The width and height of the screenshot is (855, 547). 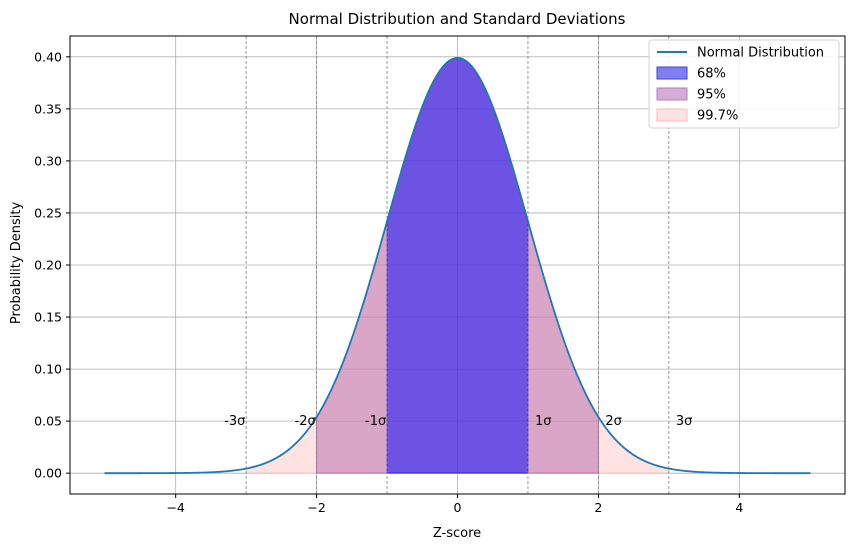 What do you see at coordinates (48, 212) in the screenshot?
I see `y-tick-label: 0.25` at bounding box center [48, 212].